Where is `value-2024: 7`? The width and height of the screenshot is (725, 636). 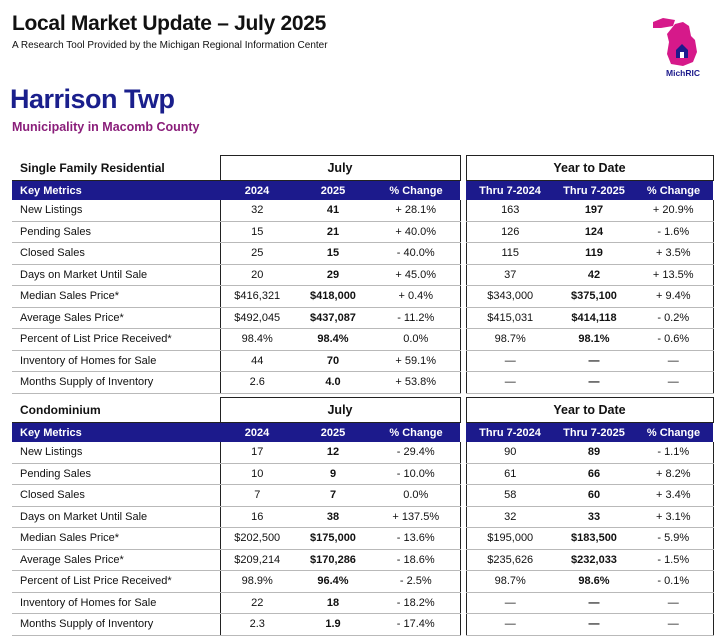 value-2024: 7 is located at coordinates (256, 495).